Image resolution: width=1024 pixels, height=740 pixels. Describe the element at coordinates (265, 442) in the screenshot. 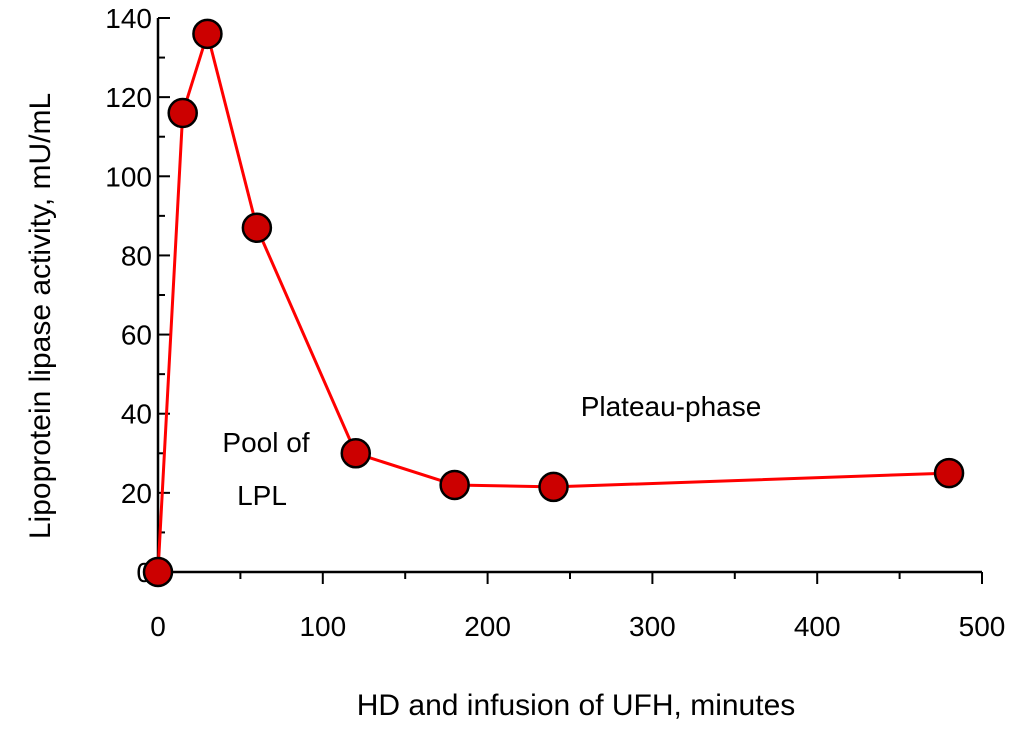

I see `annotation-pool-line1: Pool of` at that location.